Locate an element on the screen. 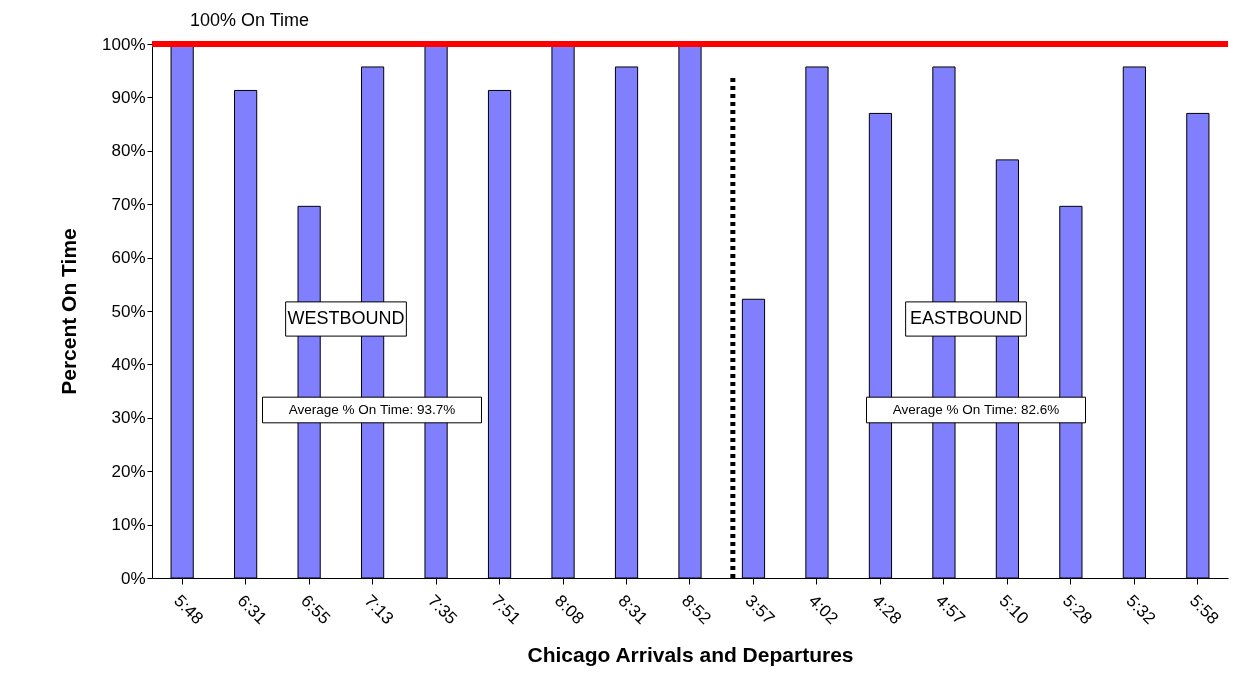 The image size is (1247, 691). y-tick-label: 30% is located at coordinates (128, 418).